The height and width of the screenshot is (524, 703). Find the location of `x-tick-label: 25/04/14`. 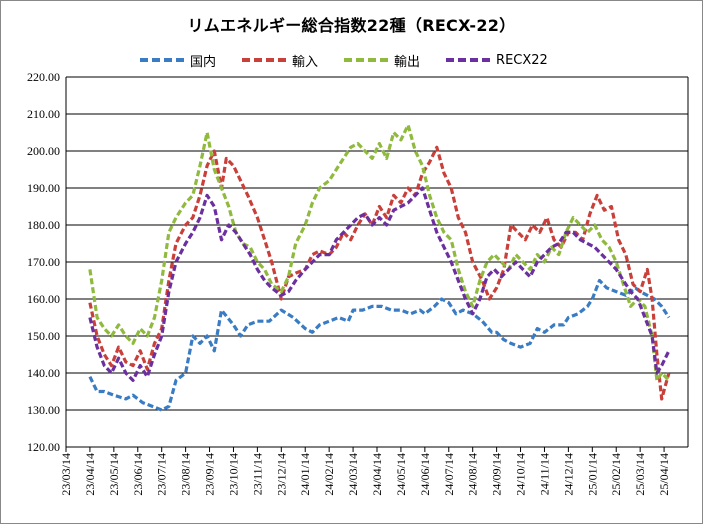

x-tick-label: 25/04/14 is located at coordinates (664, 474).